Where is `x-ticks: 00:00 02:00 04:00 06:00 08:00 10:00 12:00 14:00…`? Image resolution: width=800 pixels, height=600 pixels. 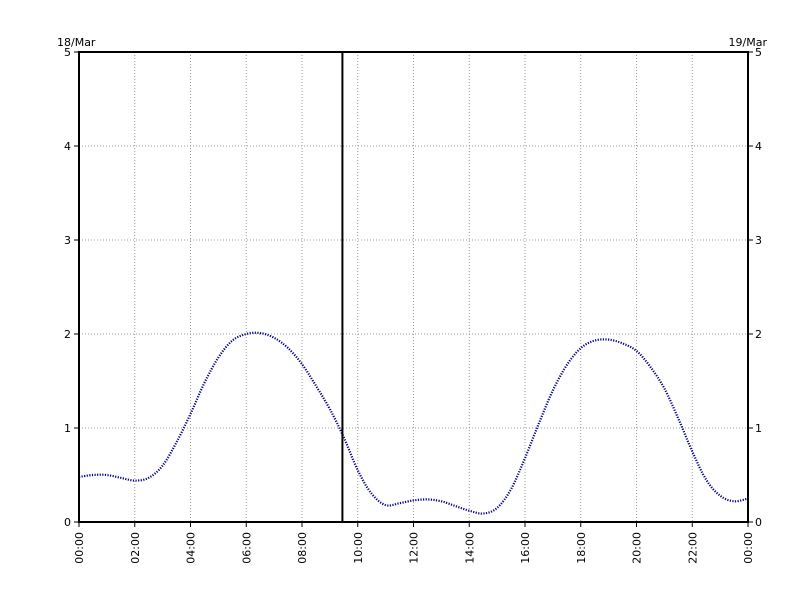 x-ticks: 00:00 02:00 04:00 06:00 08:00 10:00 12:00 14:00… is located at coordinates (414, 543).